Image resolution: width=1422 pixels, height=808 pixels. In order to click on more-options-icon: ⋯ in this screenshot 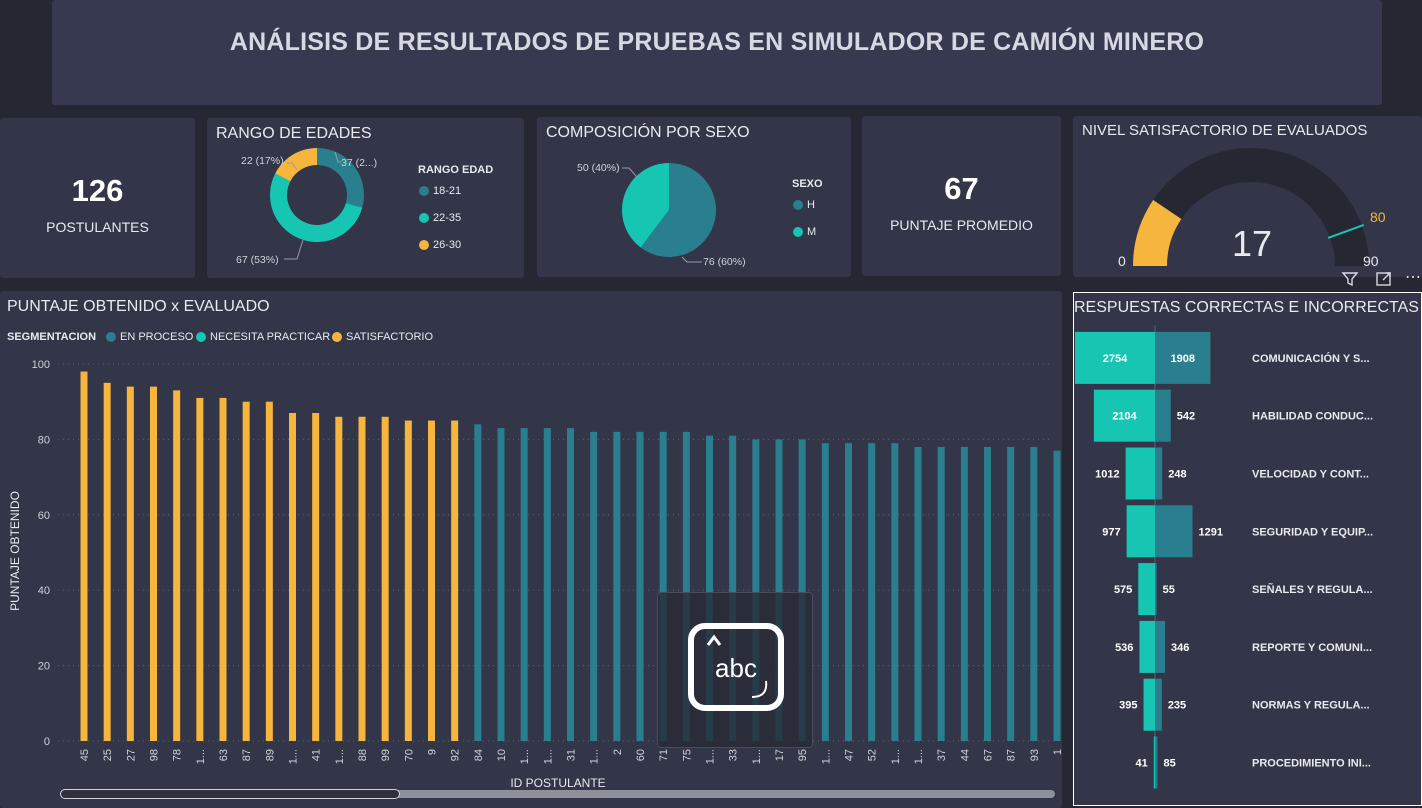, I will do `click(1413, 277)`.